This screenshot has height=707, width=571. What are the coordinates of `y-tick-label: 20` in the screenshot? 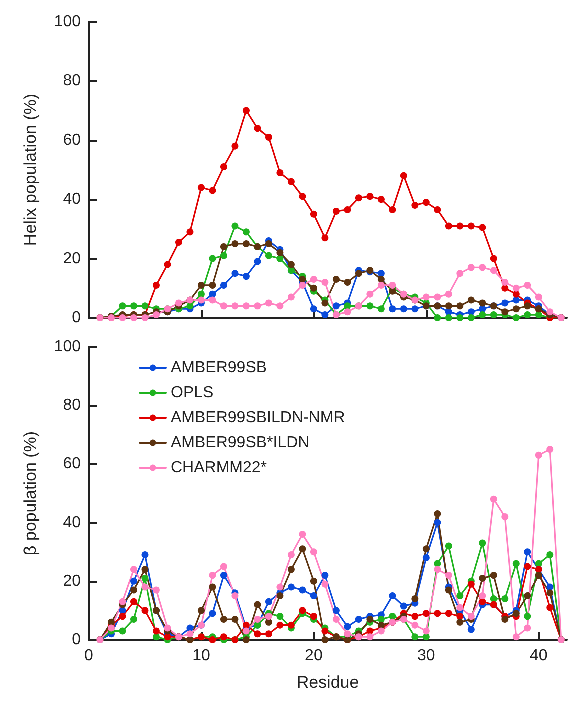 It's located at (72, 581).